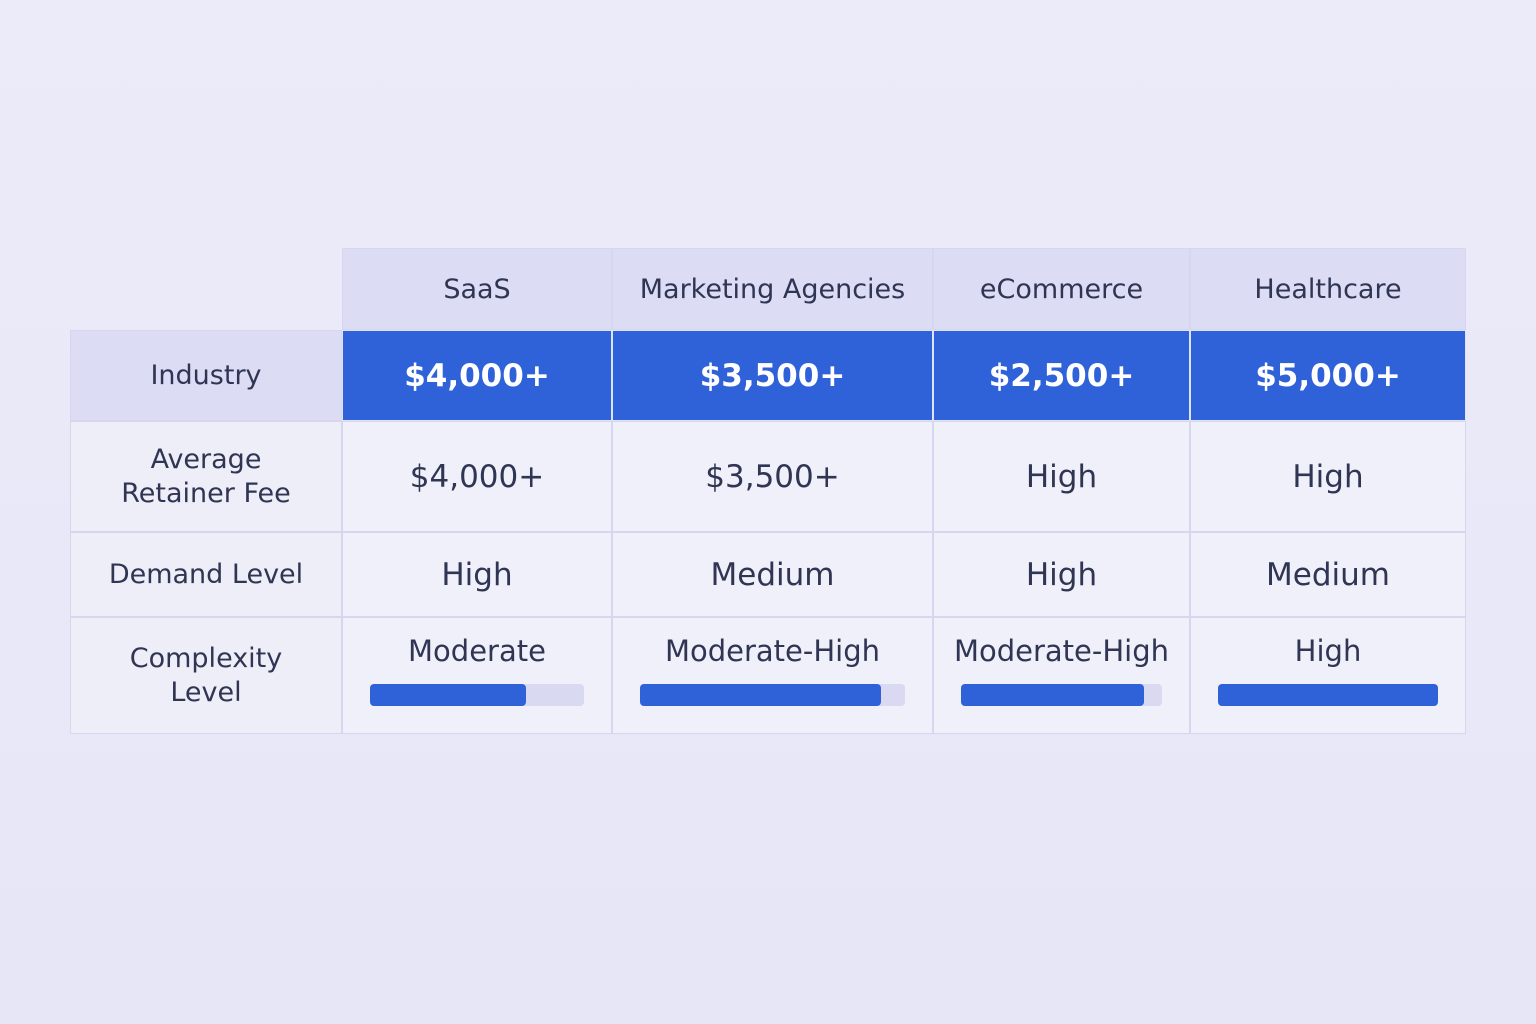 Image resolution: width=1536 pixels, height=1024 pixels. I want to click on table-cell: $5,000+, so click(1328, 375).